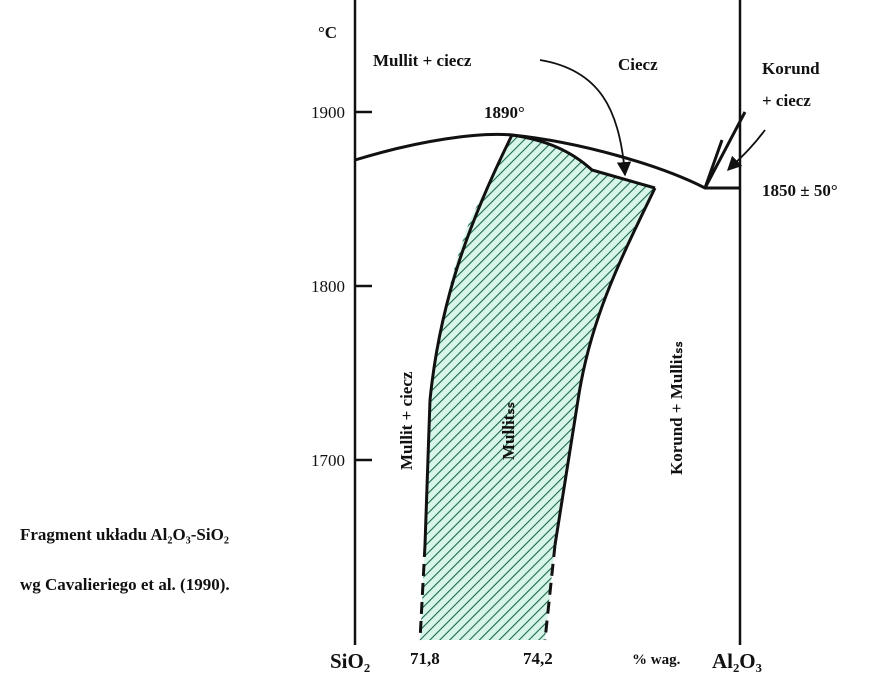 This screenshot has height=678, width=881. What do you see at coordinates (508, 431) in the screenshot?
I see `region-label: Mullitₛₛ` at bounding box center [508, 431].